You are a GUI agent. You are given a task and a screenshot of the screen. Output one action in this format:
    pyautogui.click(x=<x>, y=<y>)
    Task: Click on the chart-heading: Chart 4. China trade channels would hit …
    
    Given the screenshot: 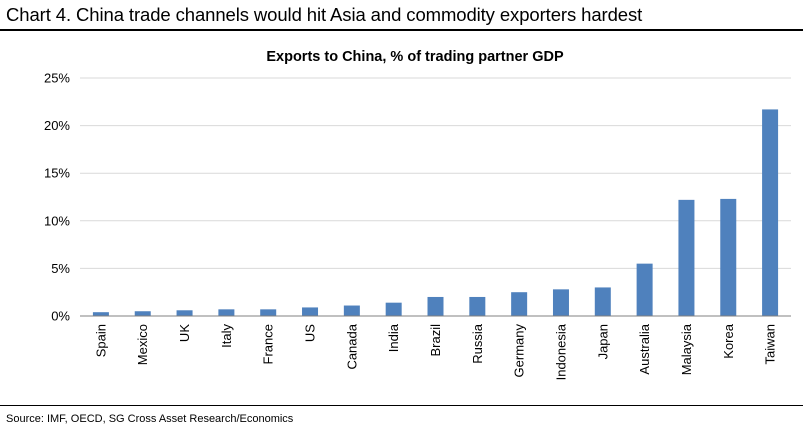 What is the action you would take?
    pyautogui.click(x=324, y=14)
    